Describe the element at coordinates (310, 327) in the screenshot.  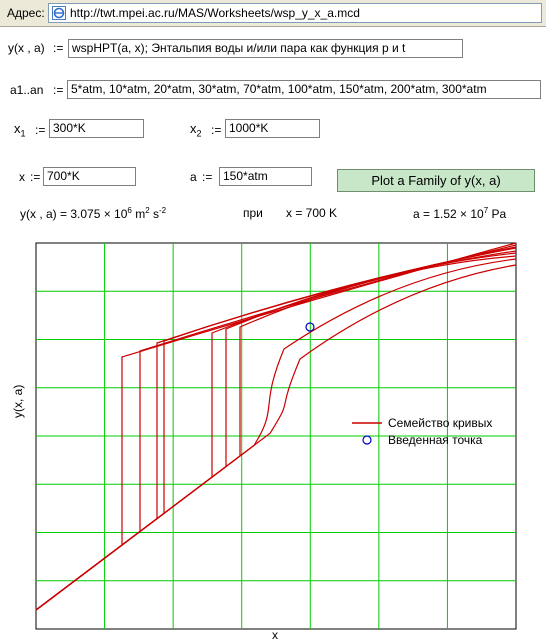
I see `entered-point-marker` at that location.